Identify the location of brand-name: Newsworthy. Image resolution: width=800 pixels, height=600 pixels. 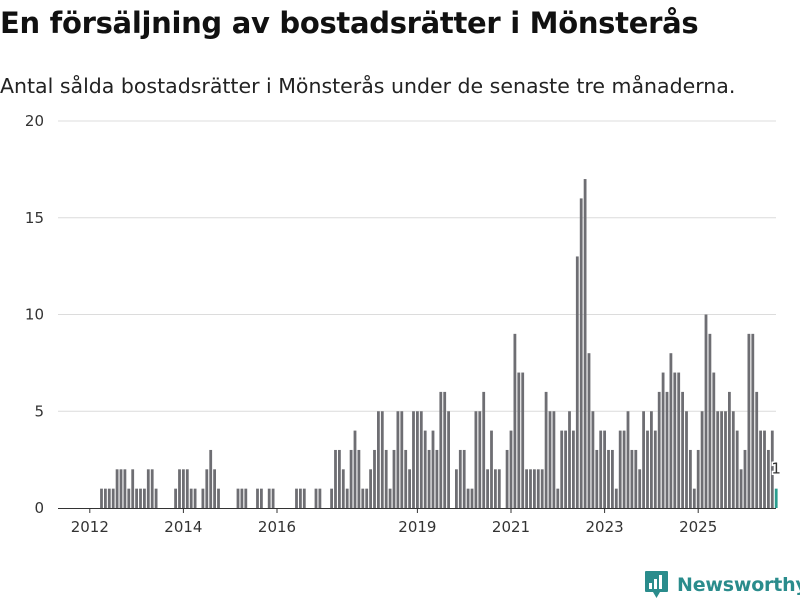
(738, 585).